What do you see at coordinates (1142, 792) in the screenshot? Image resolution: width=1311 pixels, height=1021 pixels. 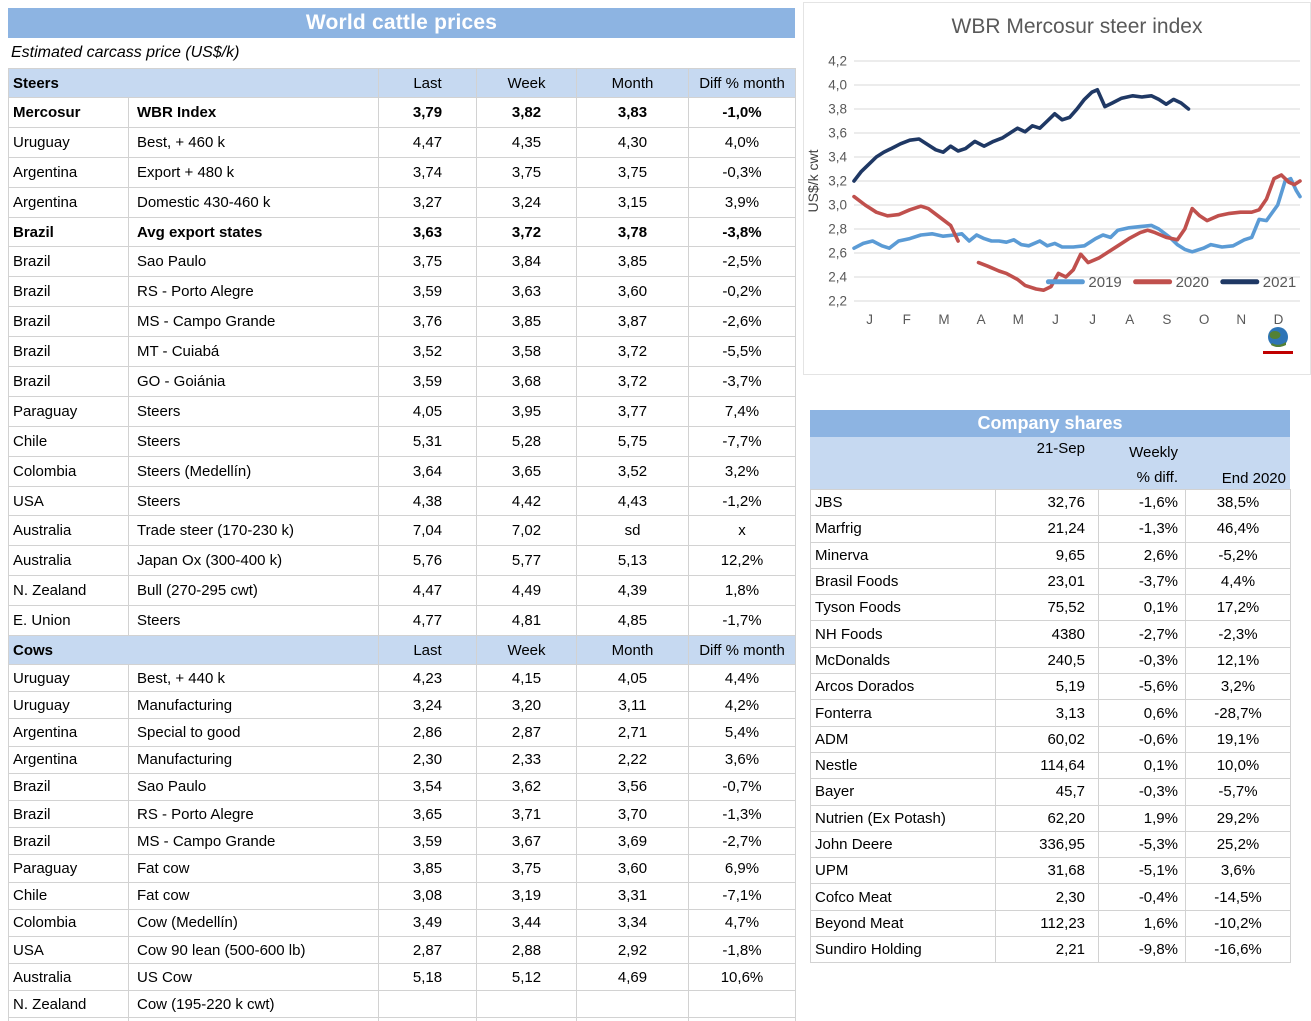 I see `weekly-diff-cell: -0,3%` at bounding box center [1142, 792].